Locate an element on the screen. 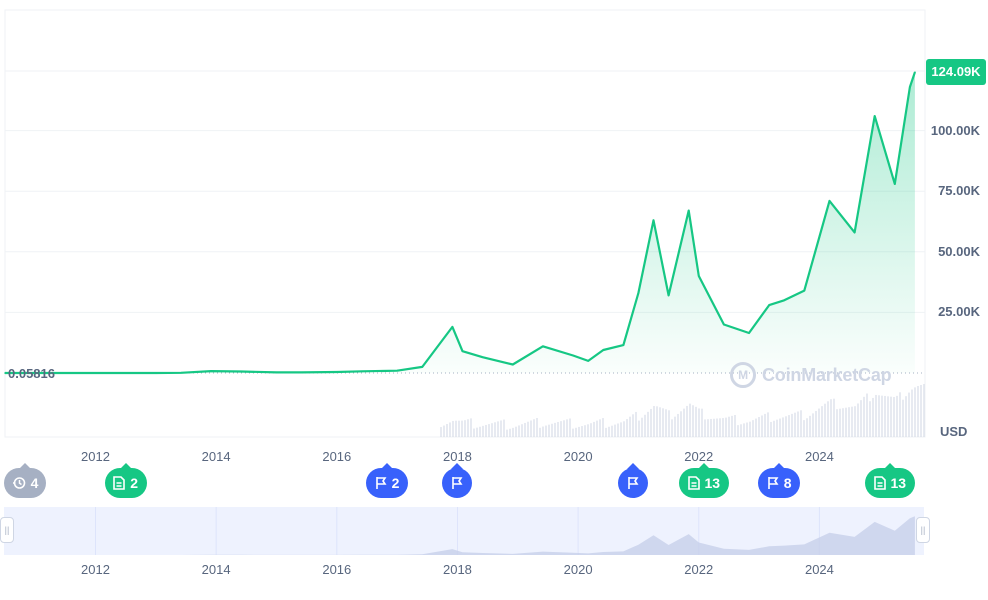  current-price-tag: 124.09K is located at coordinates (956, 72).